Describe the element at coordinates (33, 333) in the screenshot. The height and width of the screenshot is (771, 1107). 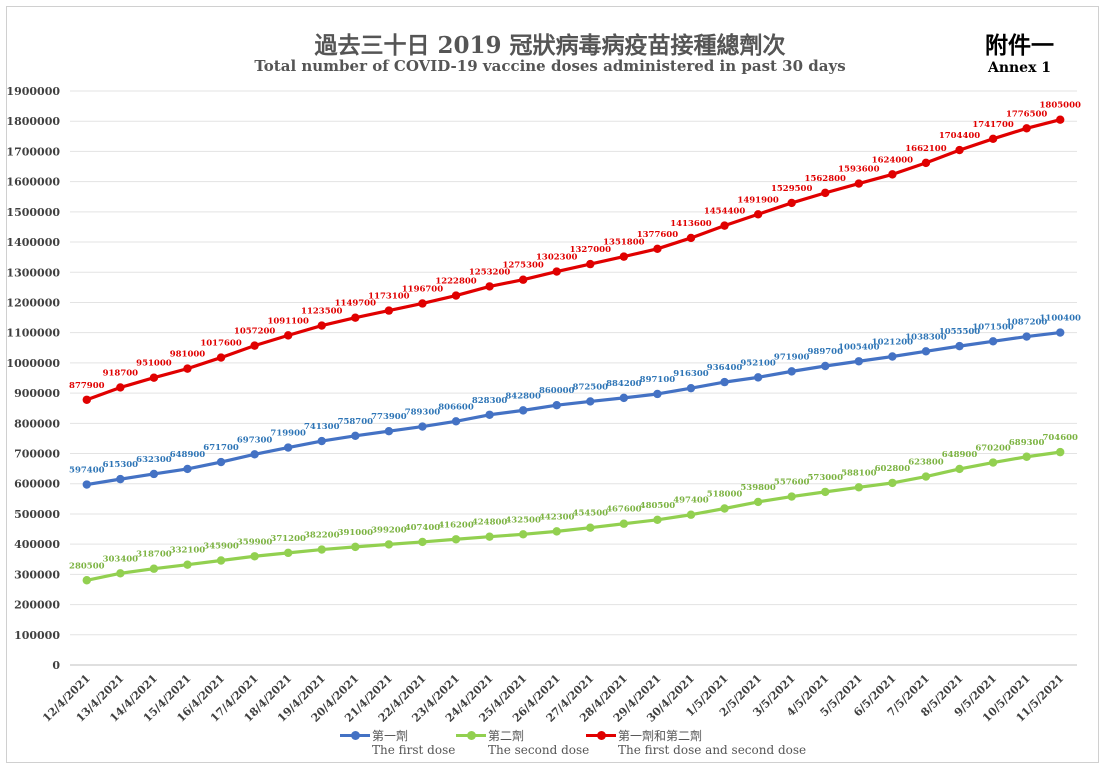
I see `y-tick-label: 1100000` at that location.